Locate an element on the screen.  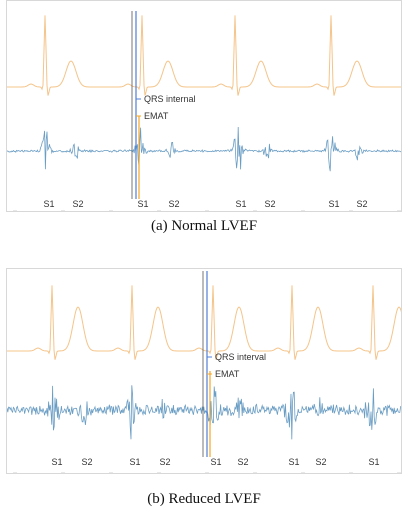
caption-reduced-lvef: (b) Reduced LVEF is located at coordinates (204, 499).